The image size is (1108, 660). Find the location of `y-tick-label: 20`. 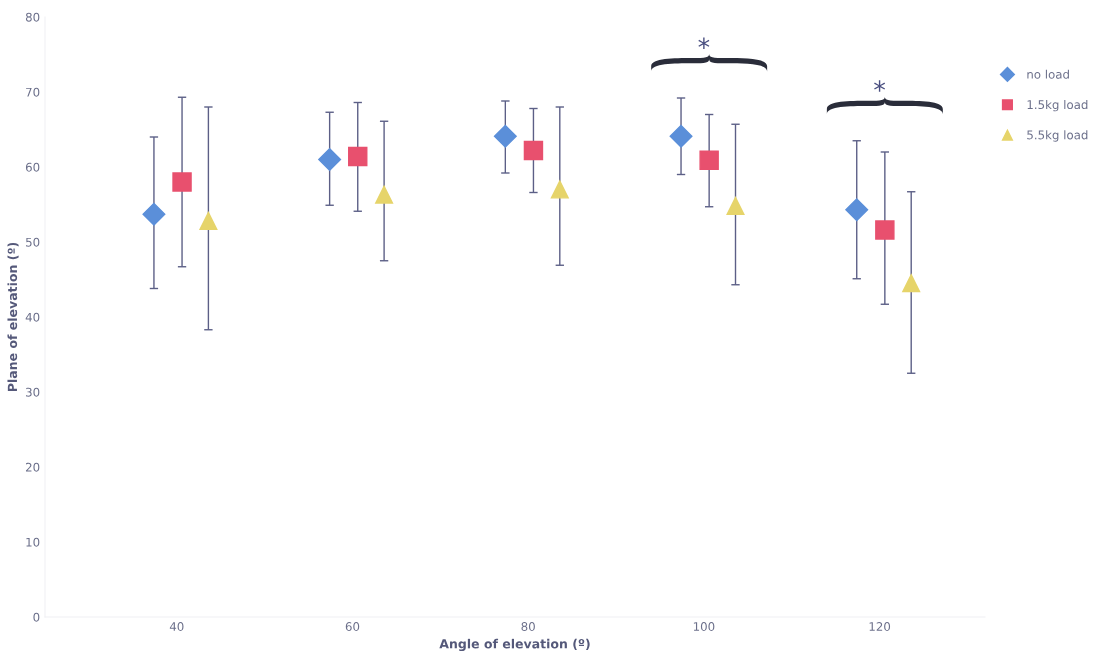

y-tick-label: 20 is located at coordinates (32, 467).